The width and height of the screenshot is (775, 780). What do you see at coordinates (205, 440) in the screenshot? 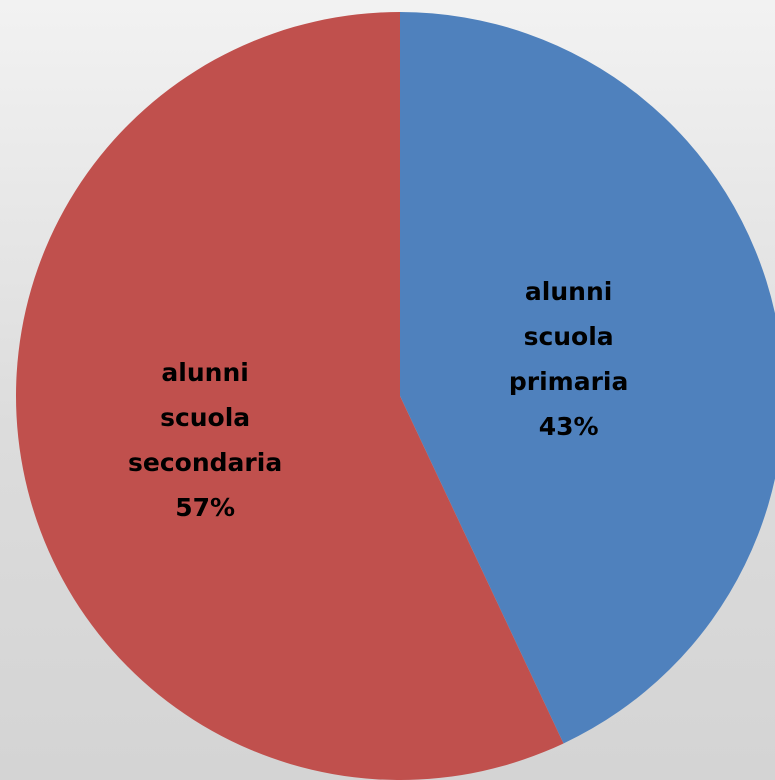
I see `slice-label-2: alunni scuola secondaria 57%` at bounding box center [205, 440].